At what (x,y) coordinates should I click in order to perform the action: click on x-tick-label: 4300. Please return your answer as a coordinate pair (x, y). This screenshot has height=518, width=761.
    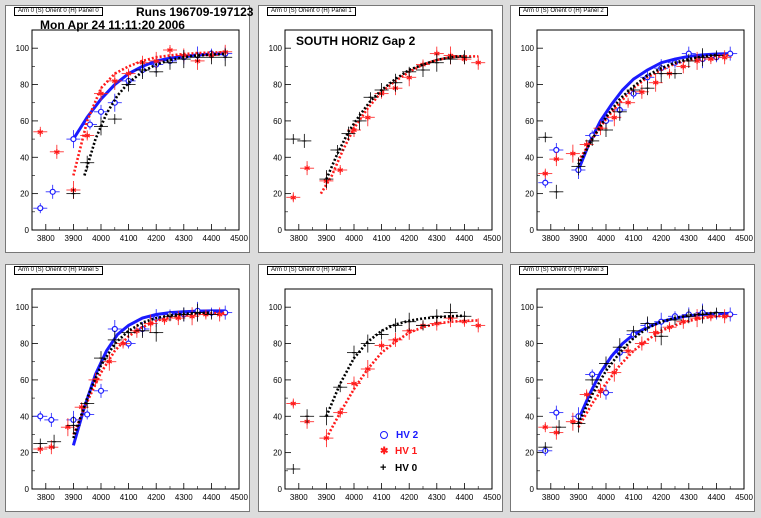
    Looking at the image, I should click on (437, 238).